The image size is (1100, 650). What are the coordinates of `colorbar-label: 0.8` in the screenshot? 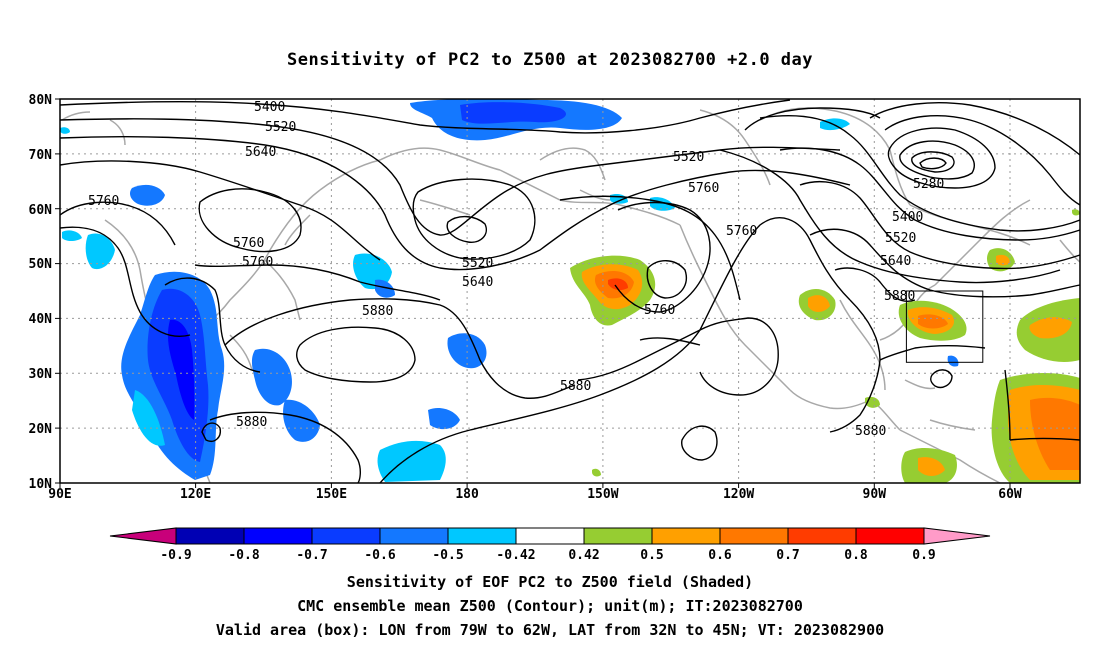 It's located at (856, 555).